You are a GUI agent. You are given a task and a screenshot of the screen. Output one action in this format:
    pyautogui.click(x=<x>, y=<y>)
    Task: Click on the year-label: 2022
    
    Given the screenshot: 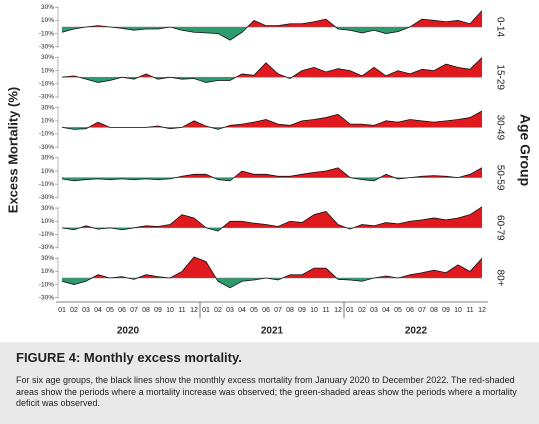 What is the action you would take?
    pyautogui.click(x=416, y=331)
    